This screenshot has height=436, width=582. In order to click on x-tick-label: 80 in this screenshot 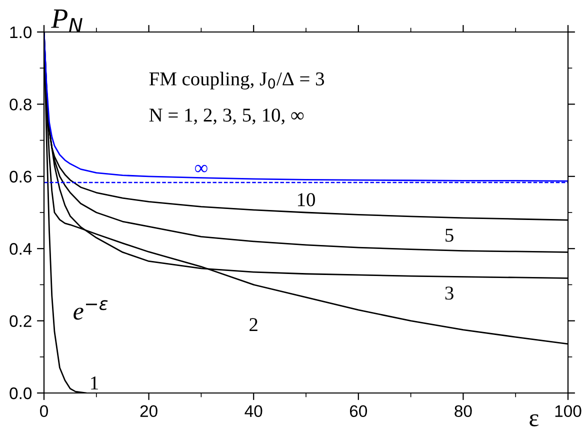, I will do `click(463, 411)`.